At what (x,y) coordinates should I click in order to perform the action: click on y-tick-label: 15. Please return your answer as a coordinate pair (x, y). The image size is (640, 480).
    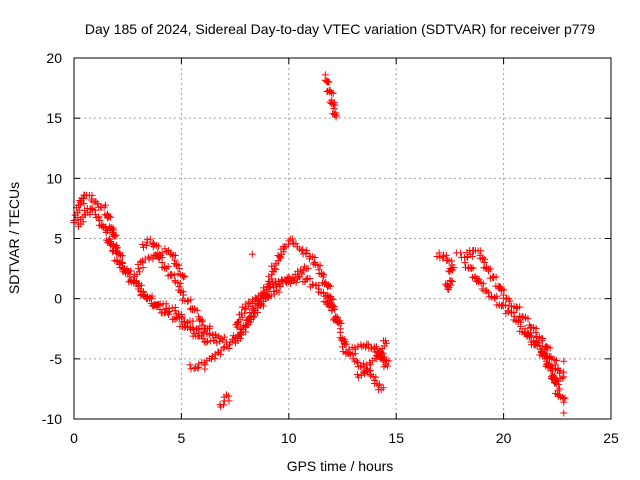
    Looking at the image, I should click on (54, 118).